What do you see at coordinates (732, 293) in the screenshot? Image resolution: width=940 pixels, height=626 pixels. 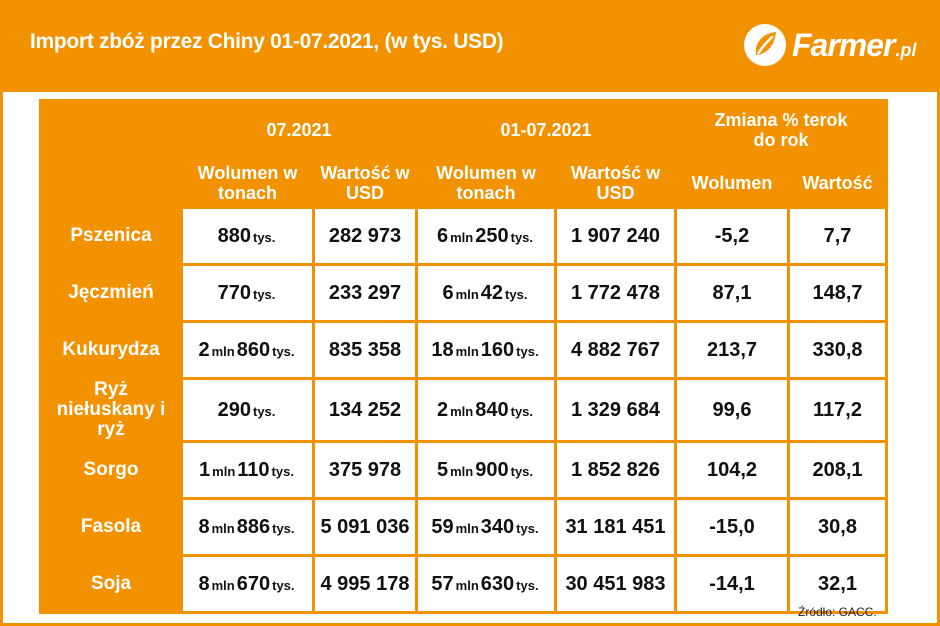 I see `data-cell: 87,1` at bounding box center [732, 293].